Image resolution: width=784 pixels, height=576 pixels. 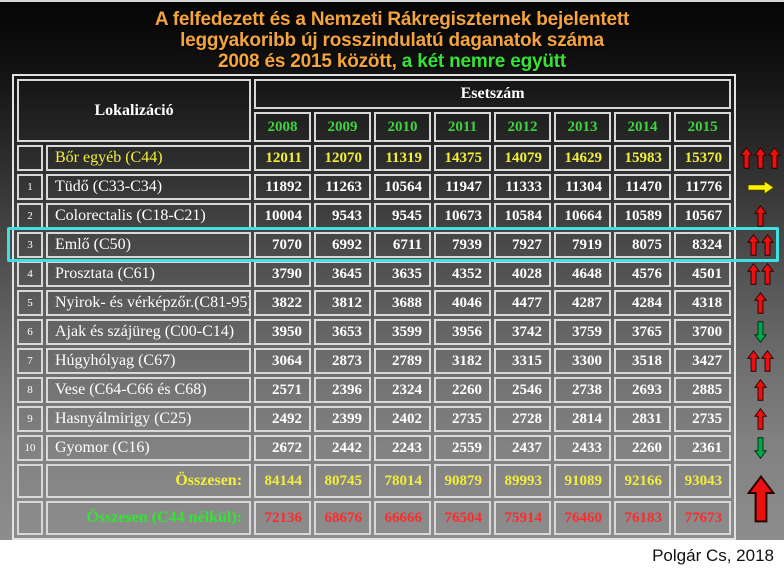 What do you see at coordinates (149, 303) in the screenshot?
I see `row-label: Nyirok- és vérképzőr.(C81-95)` at bounding box center [149, 303].